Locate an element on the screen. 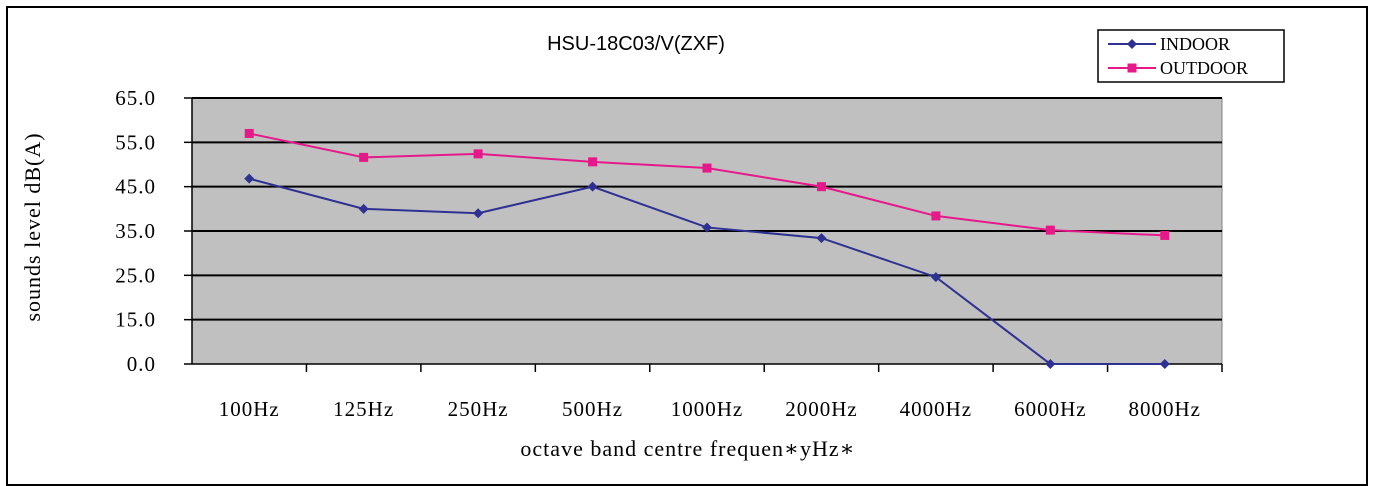 This screenshot has width=1378, height=486. x-tick-label: 1000Hz is located at coordinates (707, 409).